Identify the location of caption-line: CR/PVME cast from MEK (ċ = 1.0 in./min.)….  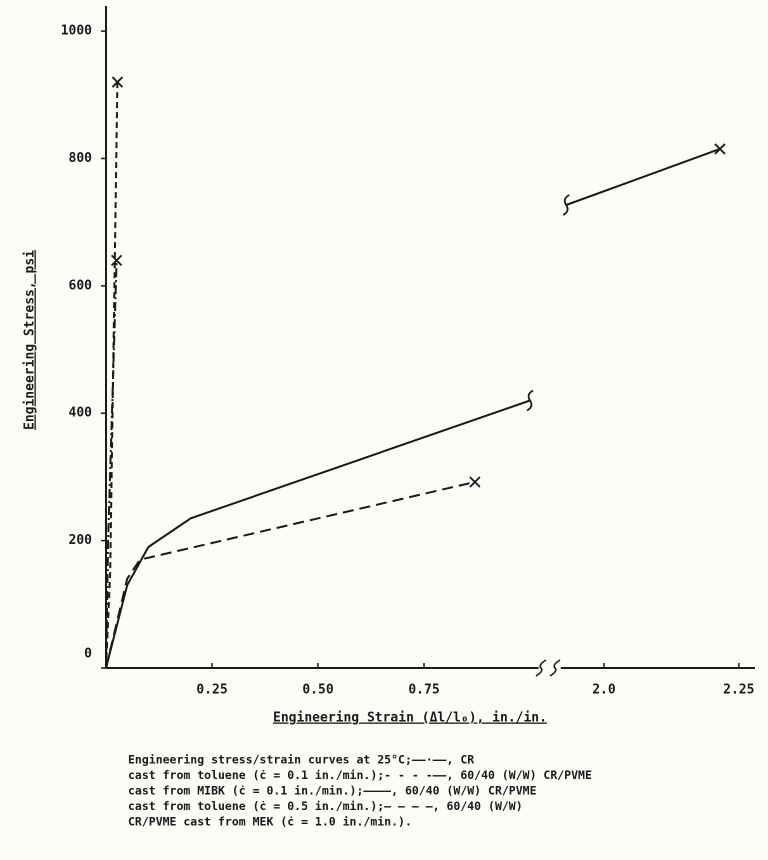
(270, 822).